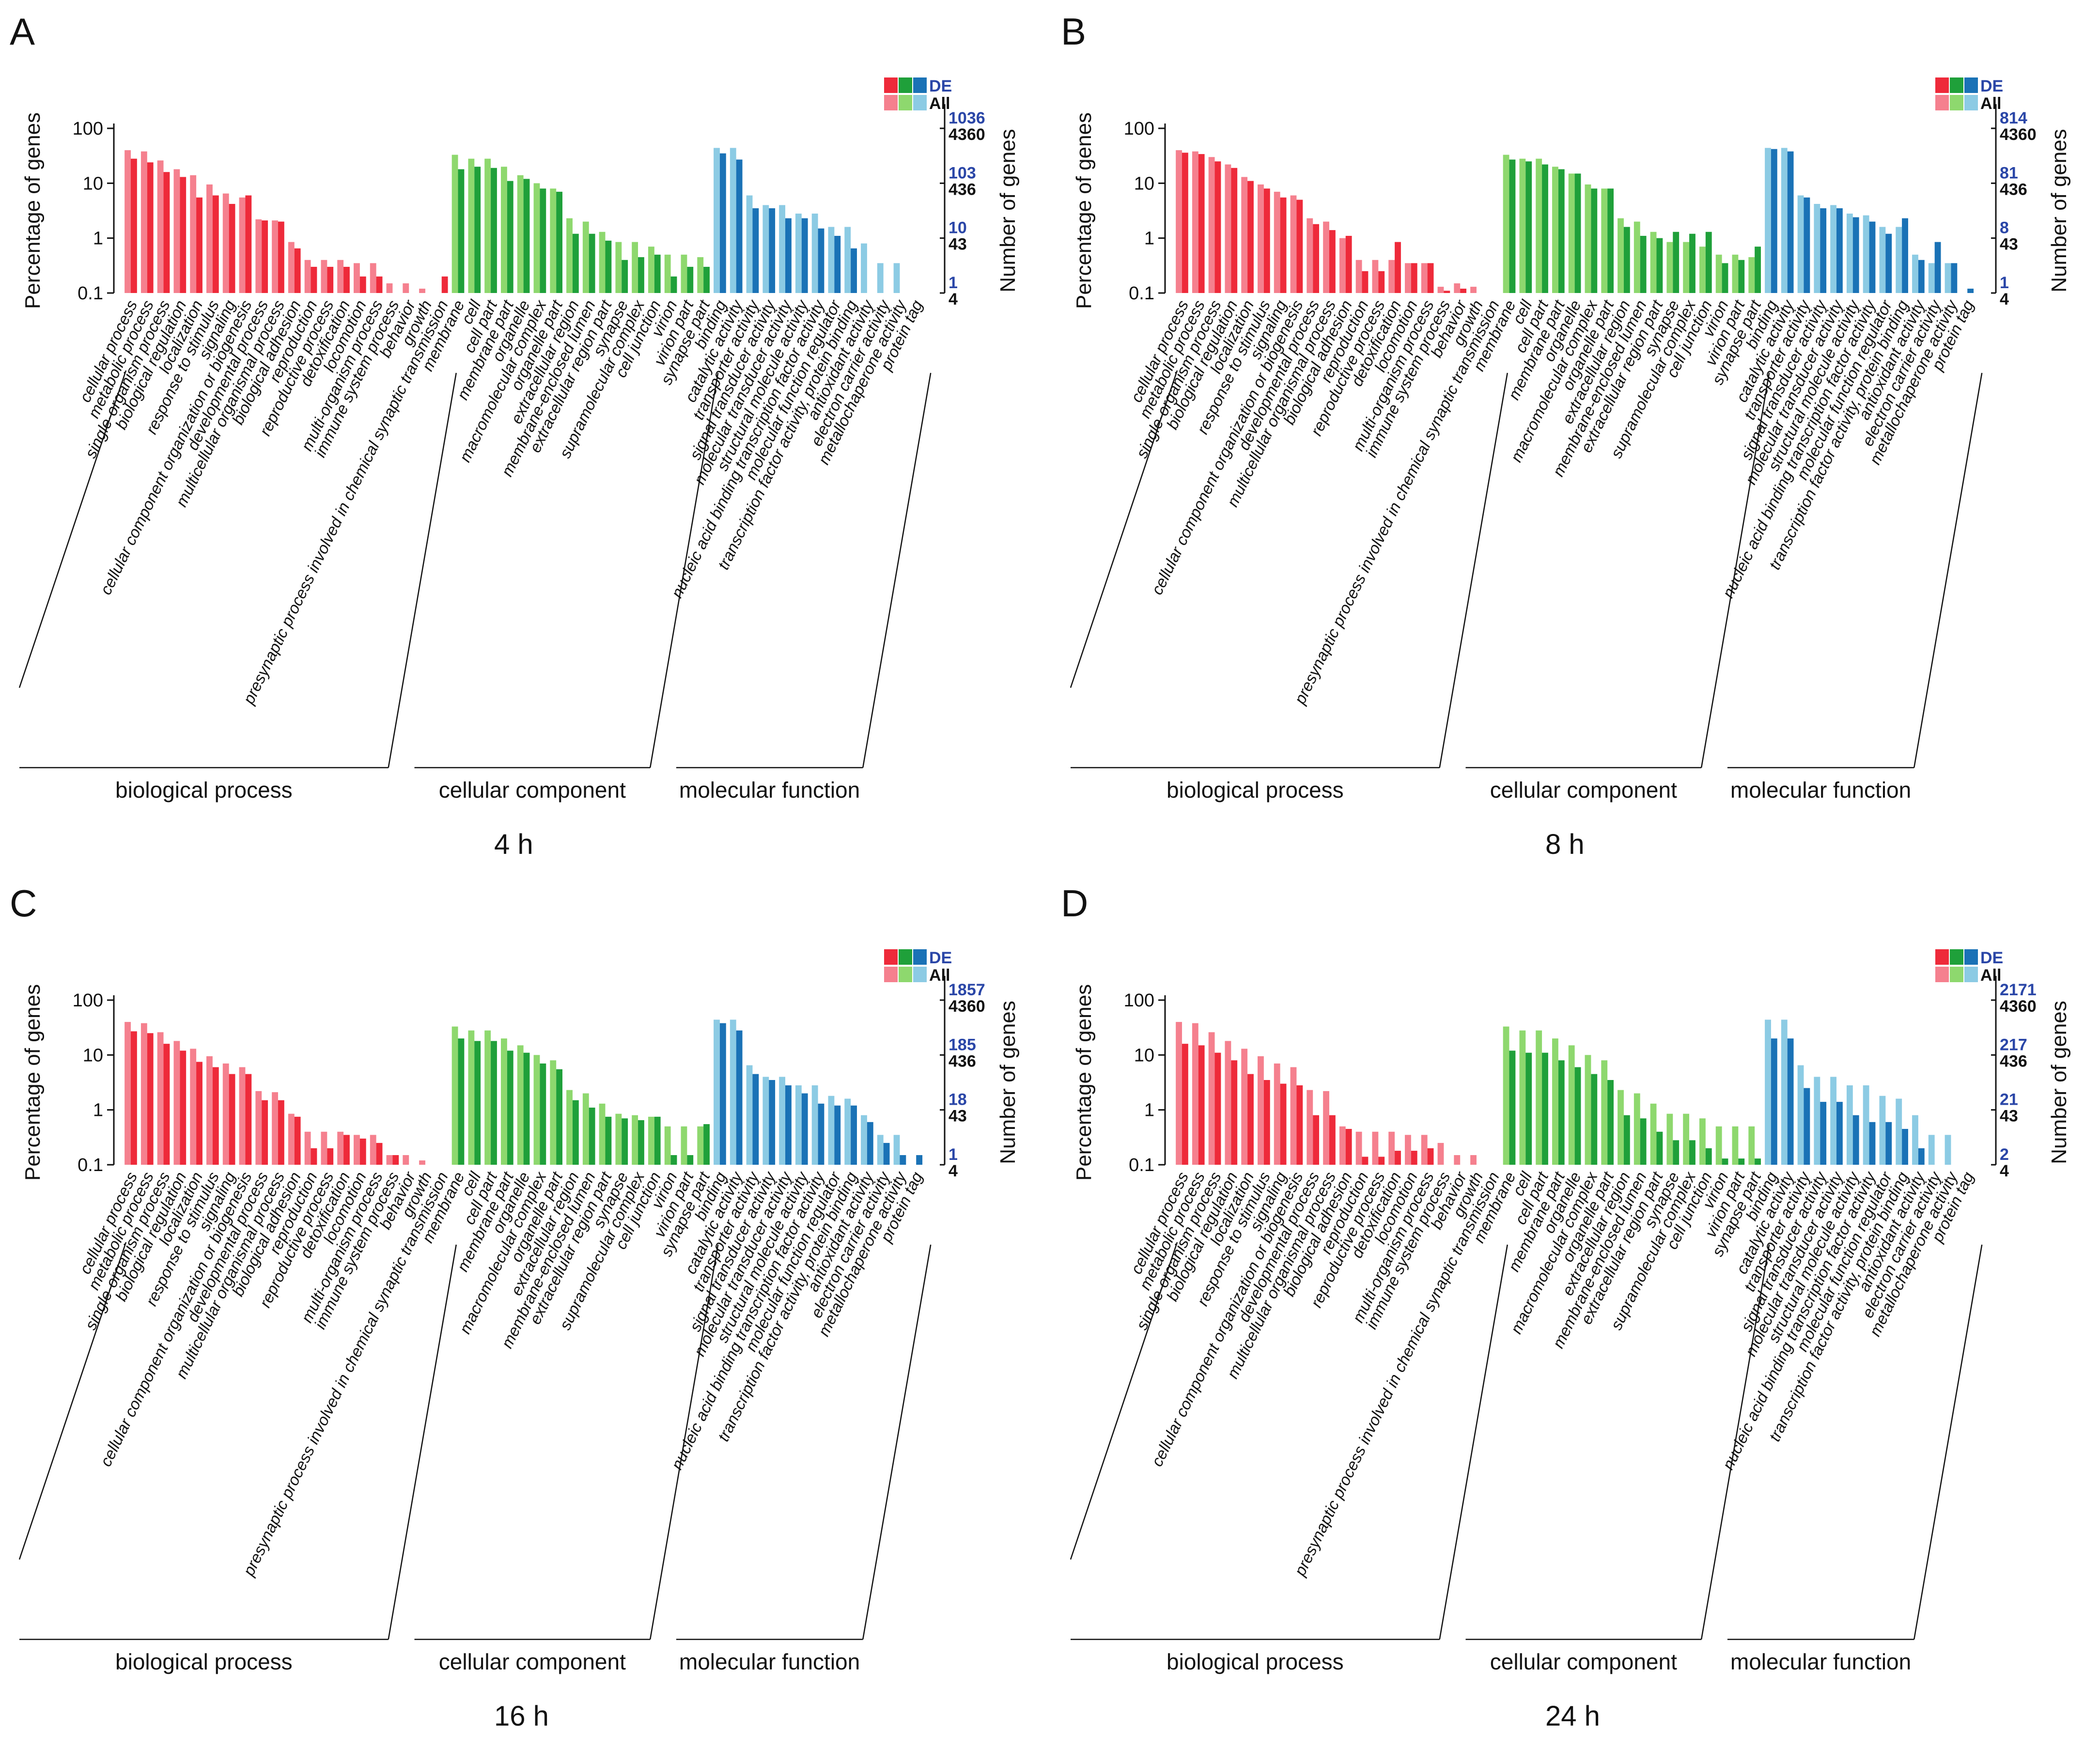 The height and width of the screenshot is (1744, 2100). What do you see at coordinates (967, 990) in the screenshot?
I see `right-tick-label-de: 1857` at bounding box center [967, 990].